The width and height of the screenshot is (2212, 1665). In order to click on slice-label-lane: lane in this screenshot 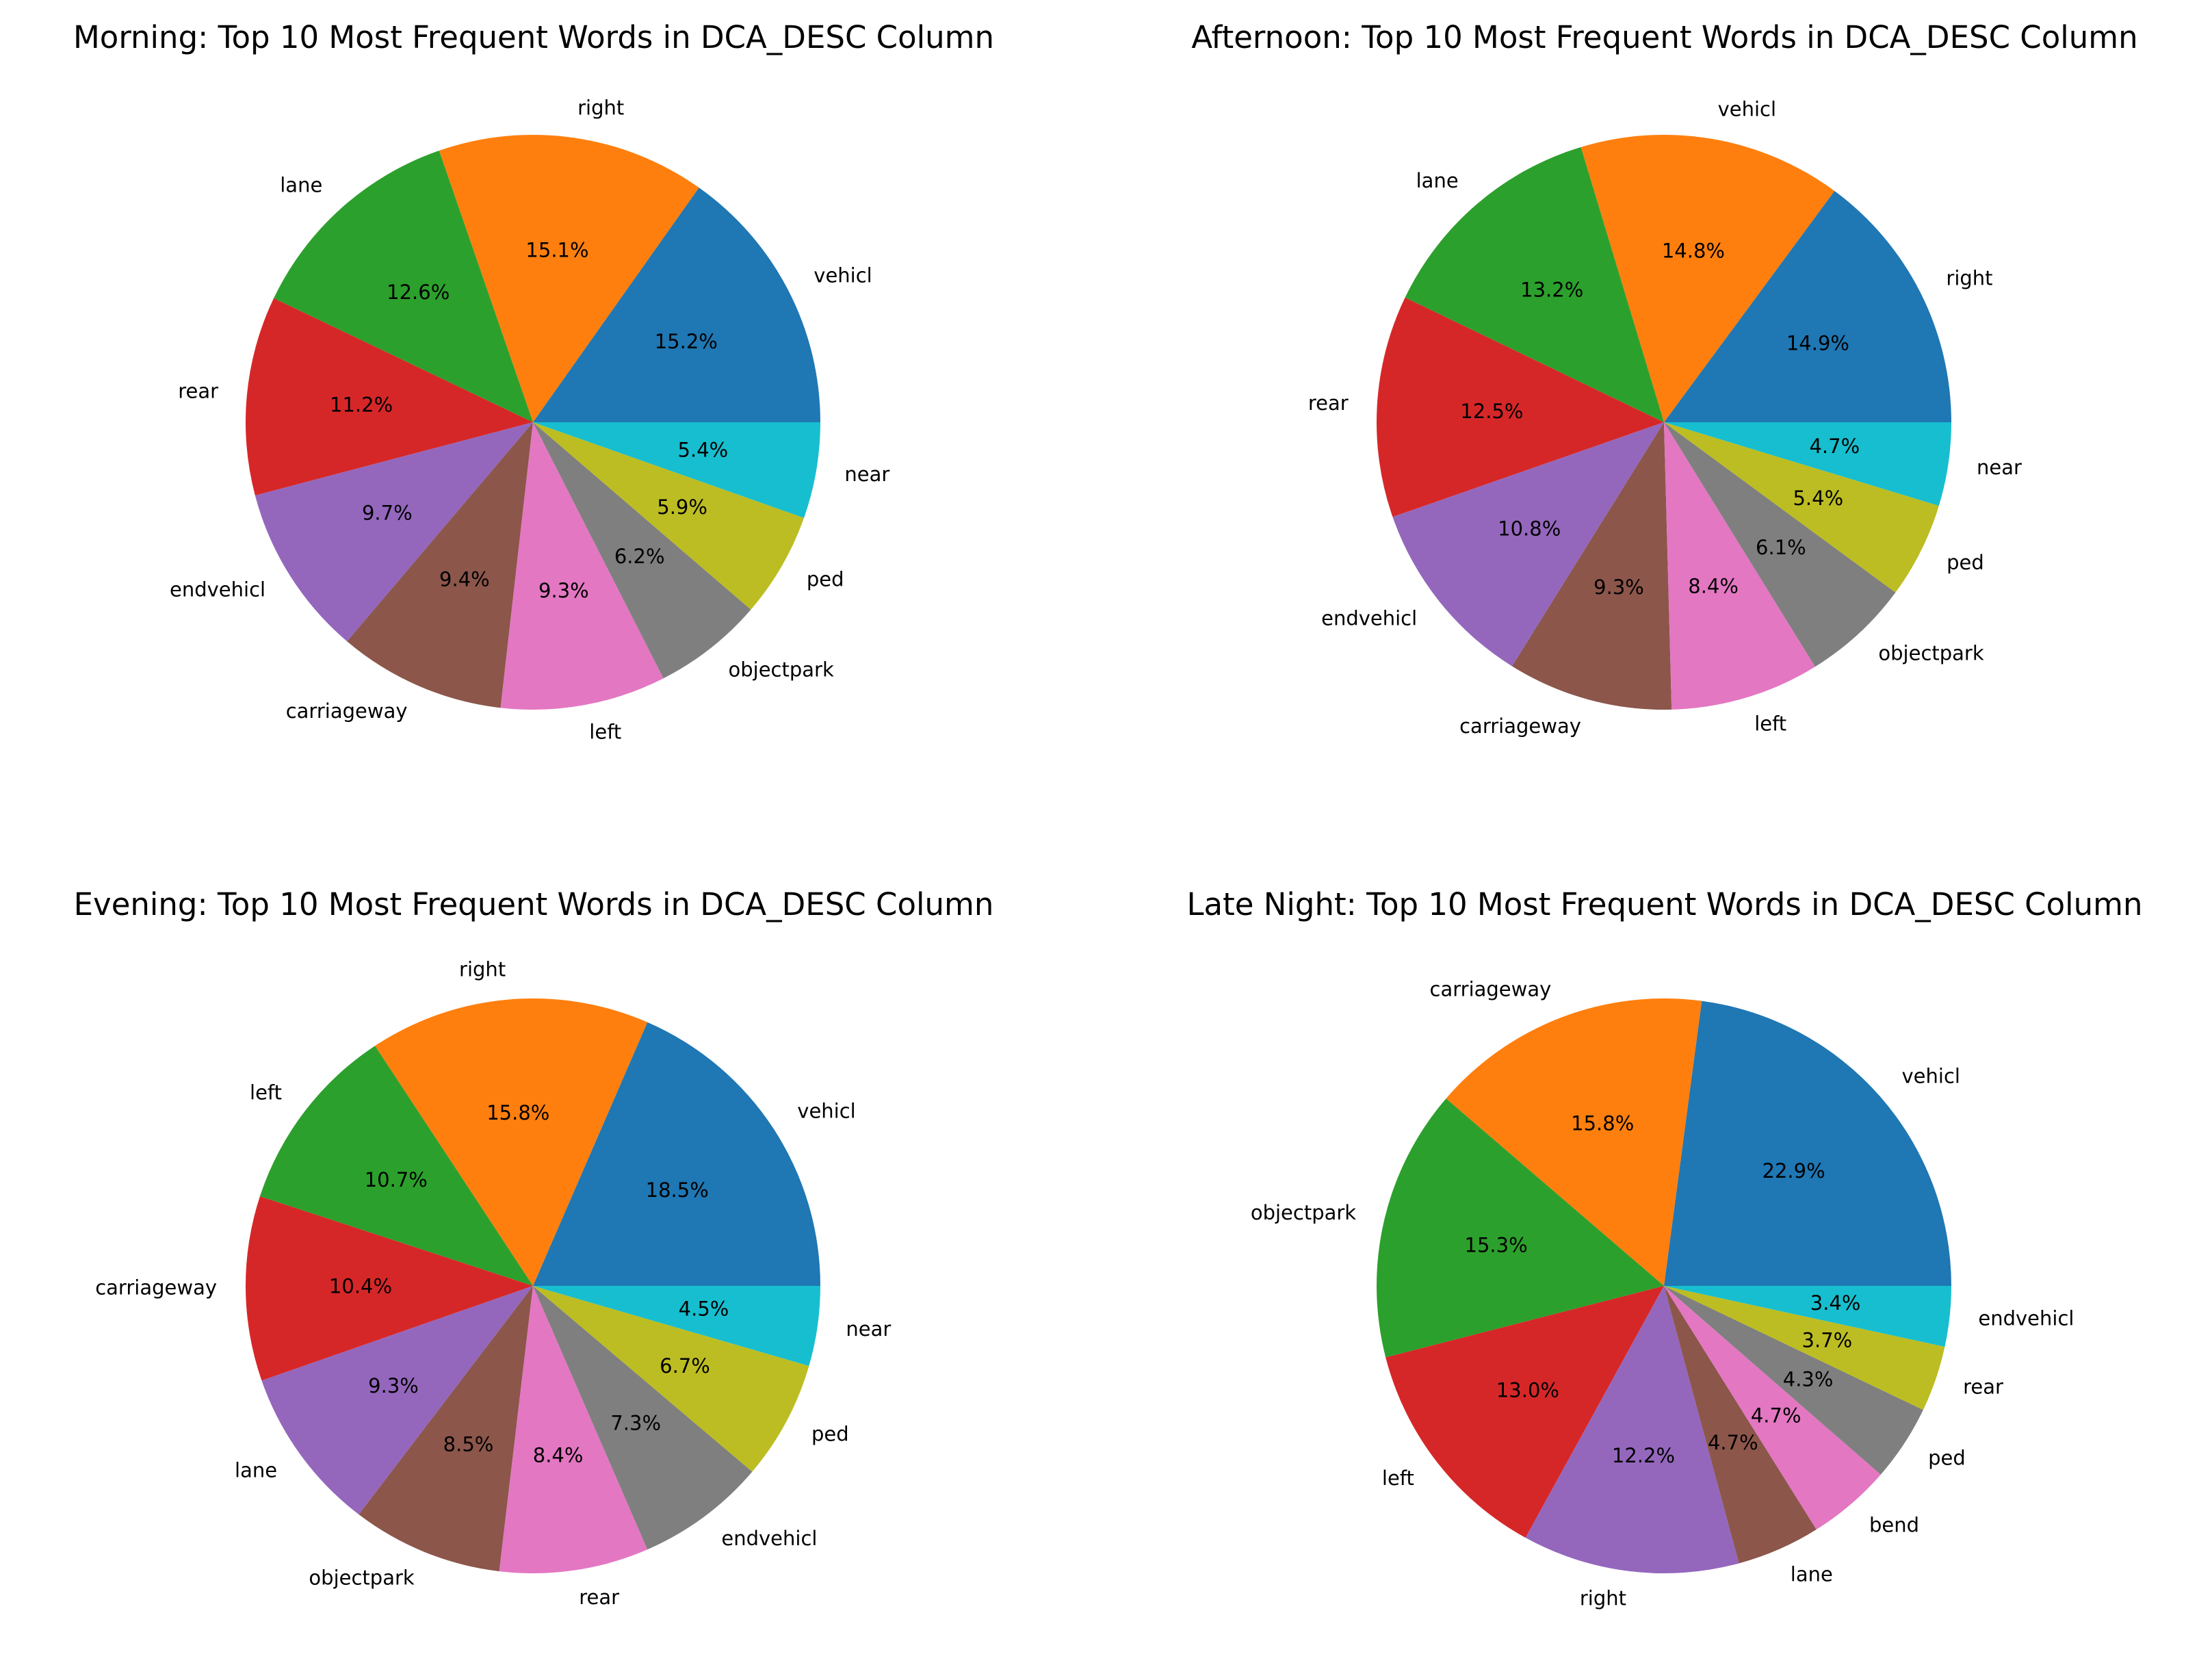, I will do `click(1812, 1574)`.